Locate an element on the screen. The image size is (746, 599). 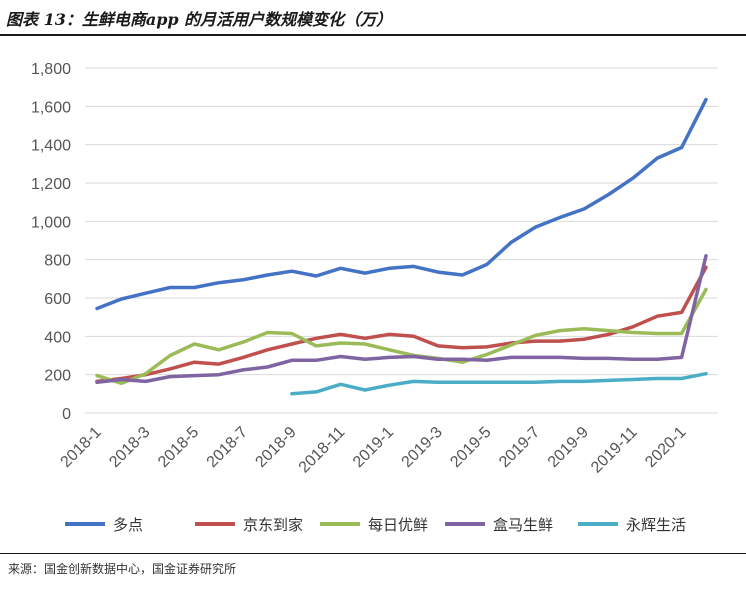
y-tick-label: 200 is located at coordinates (57, 376).